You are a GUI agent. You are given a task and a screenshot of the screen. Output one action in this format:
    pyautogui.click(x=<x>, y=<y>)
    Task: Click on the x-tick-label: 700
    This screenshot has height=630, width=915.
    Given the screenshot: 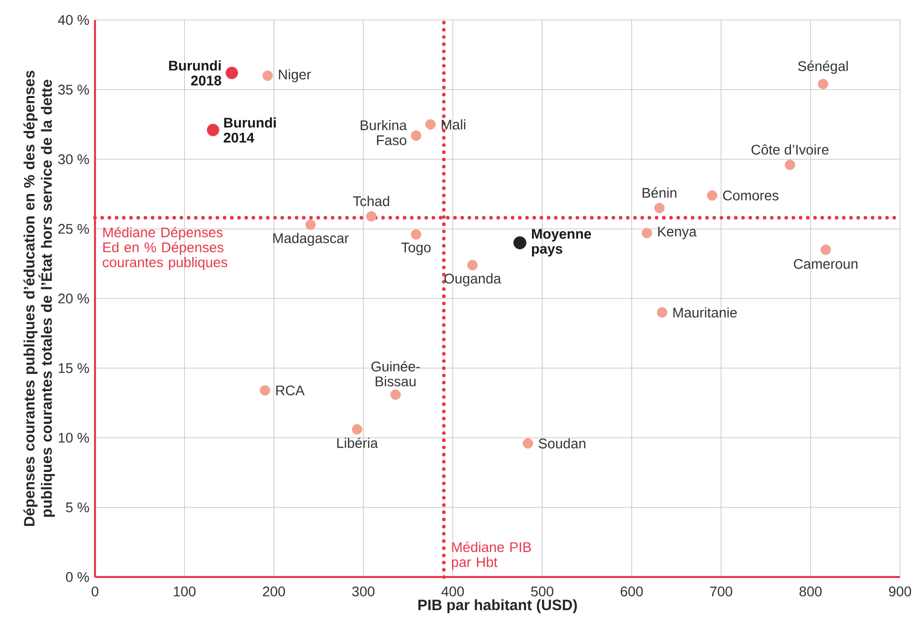 What is the action you would take?
    pyautogui.click(x=721, y=591)
    